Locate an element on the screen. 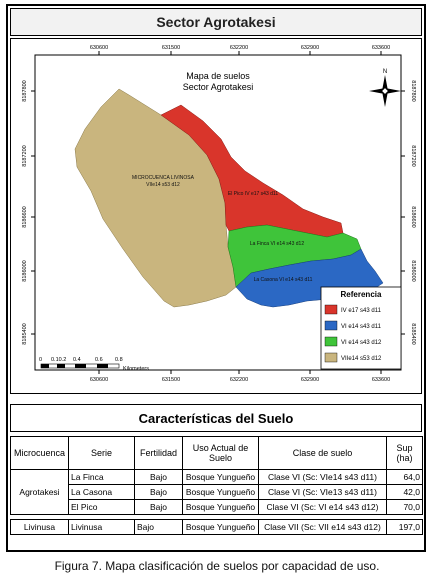 The height and width of the screenshot is (579, 434). scale-unit: Kilometers is located at coordinates (136, 369).